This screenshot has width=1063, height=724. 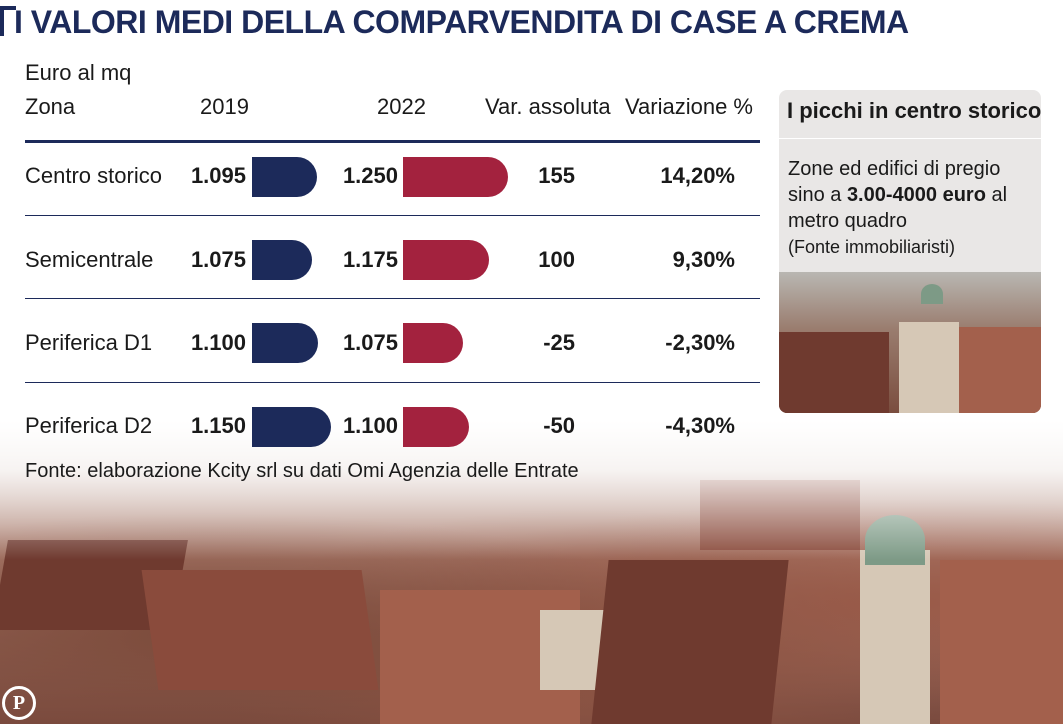 I want to click on side-text-part2: al metro quadro, so click(x=898, y=208).